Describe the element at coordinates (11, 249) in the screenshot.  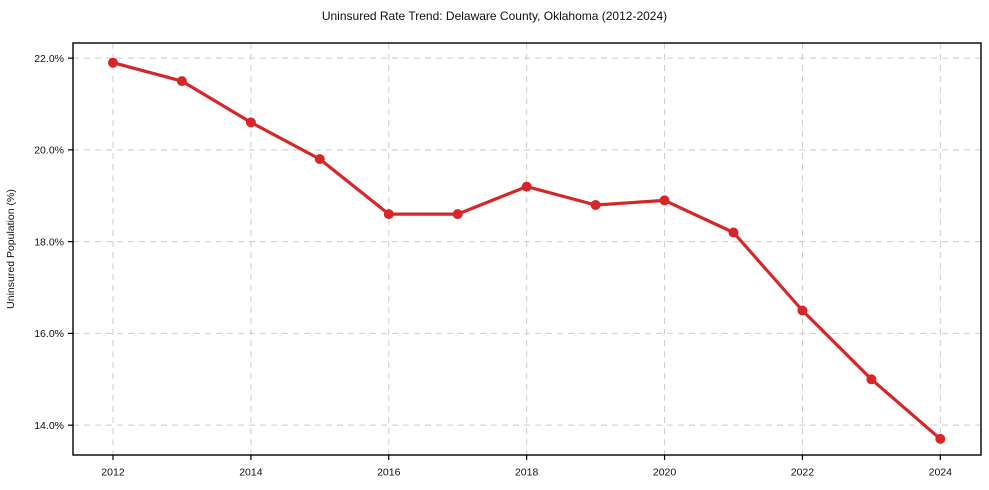
I see `y-axis-label: Uninsured Population (%)` at that location.